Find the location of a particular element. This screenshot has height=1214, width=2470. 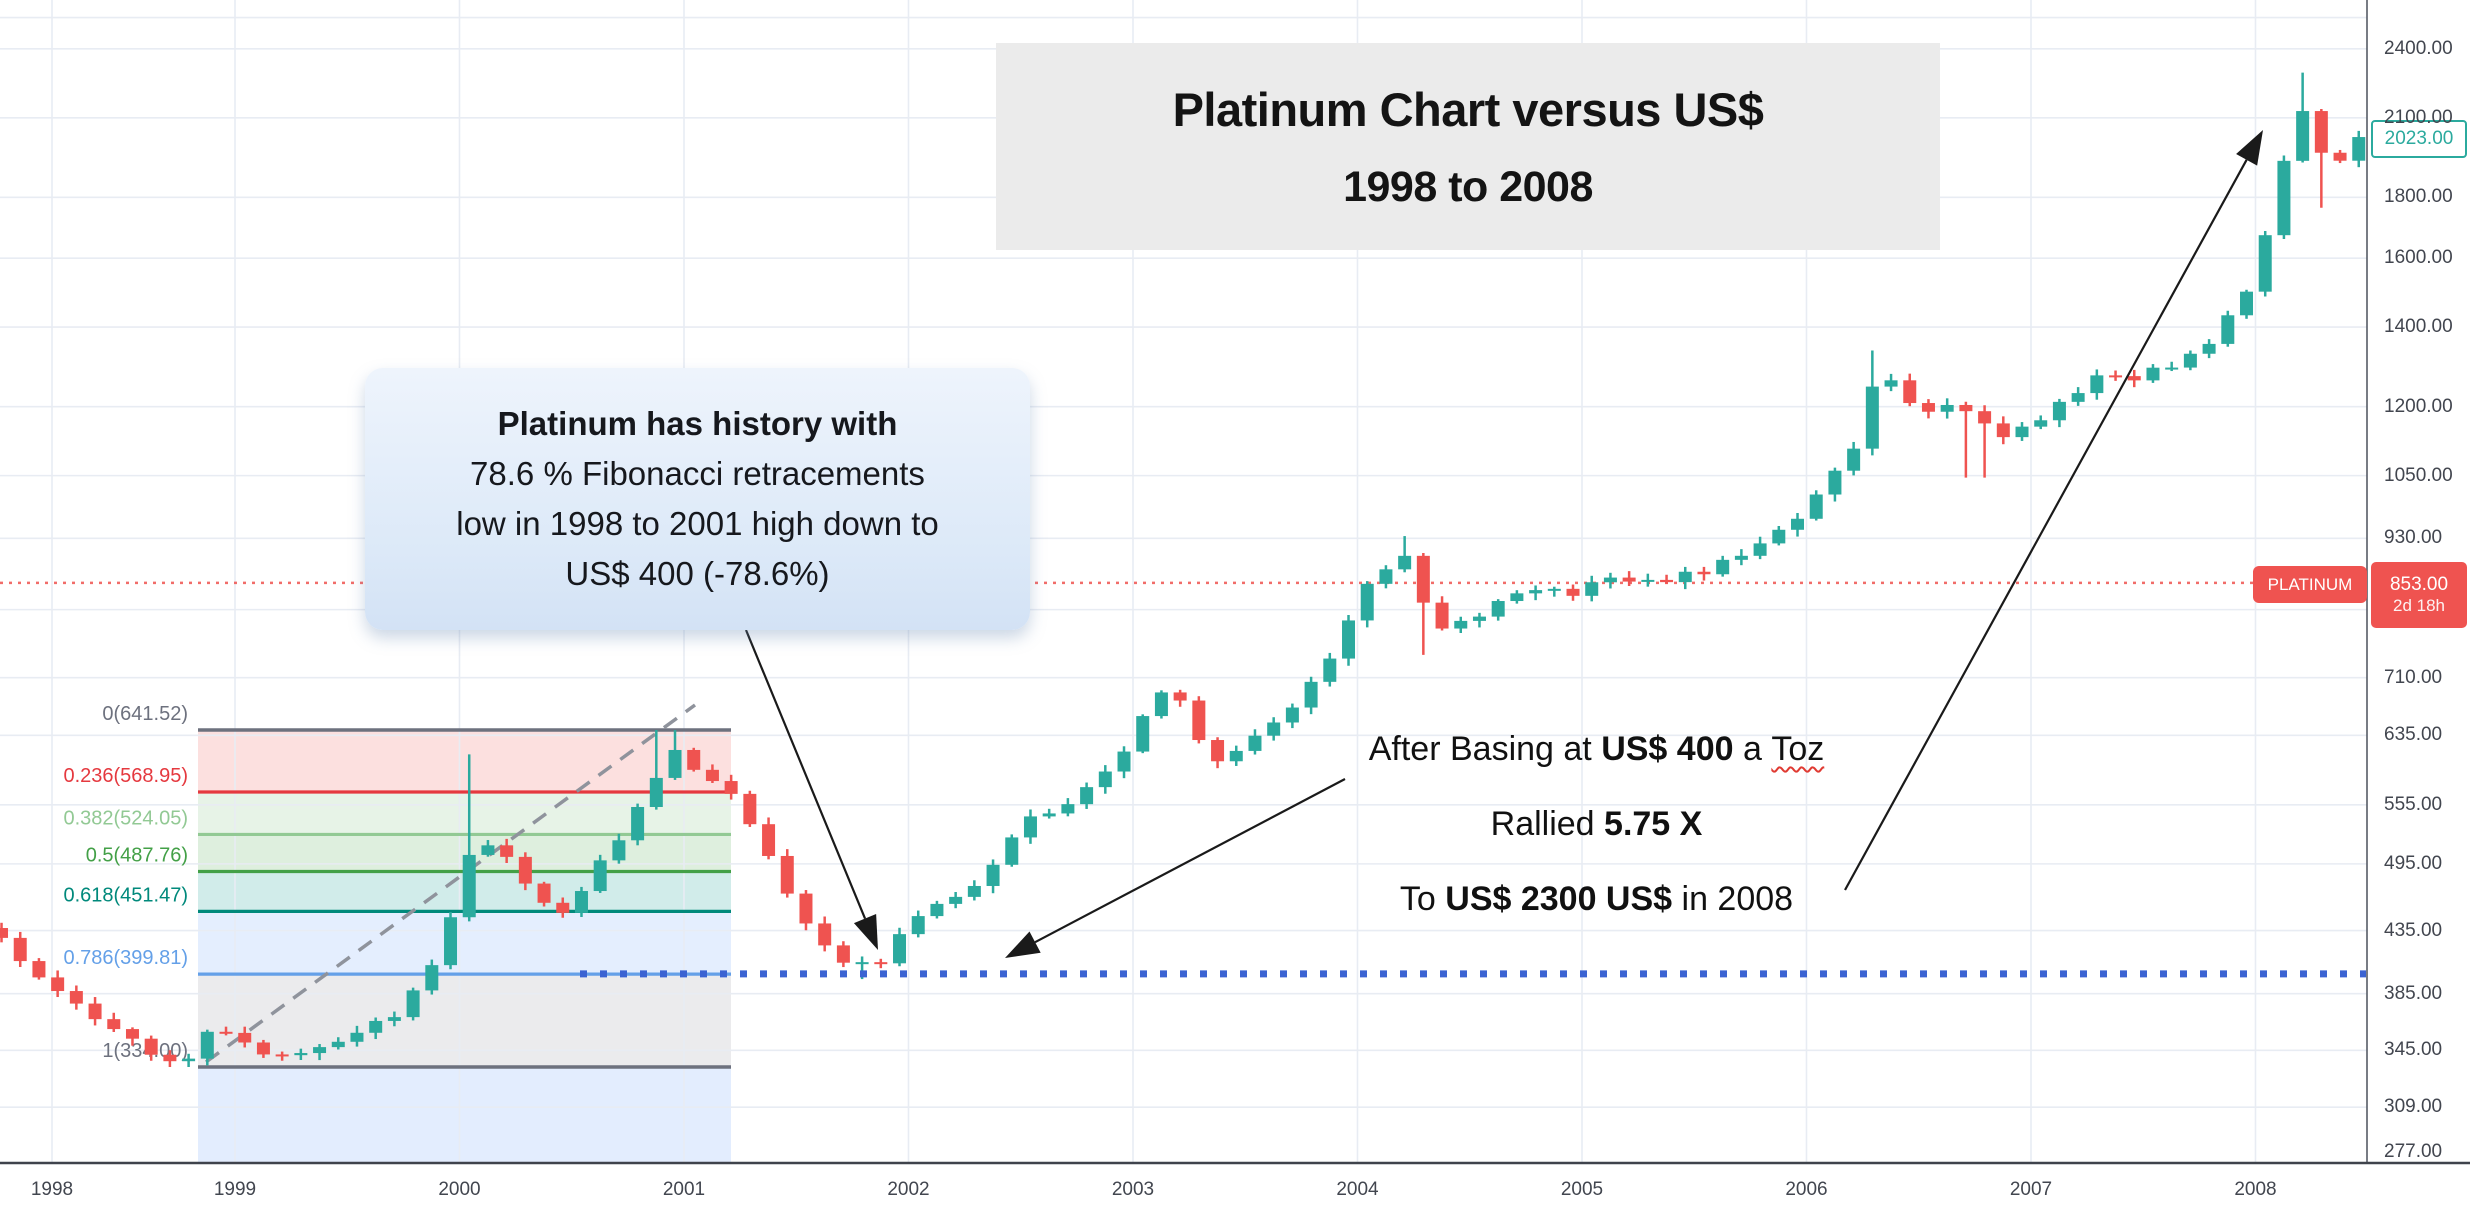

basing-note-line-2: Rallied 5.75 X is located at coordinates (1596, 824).